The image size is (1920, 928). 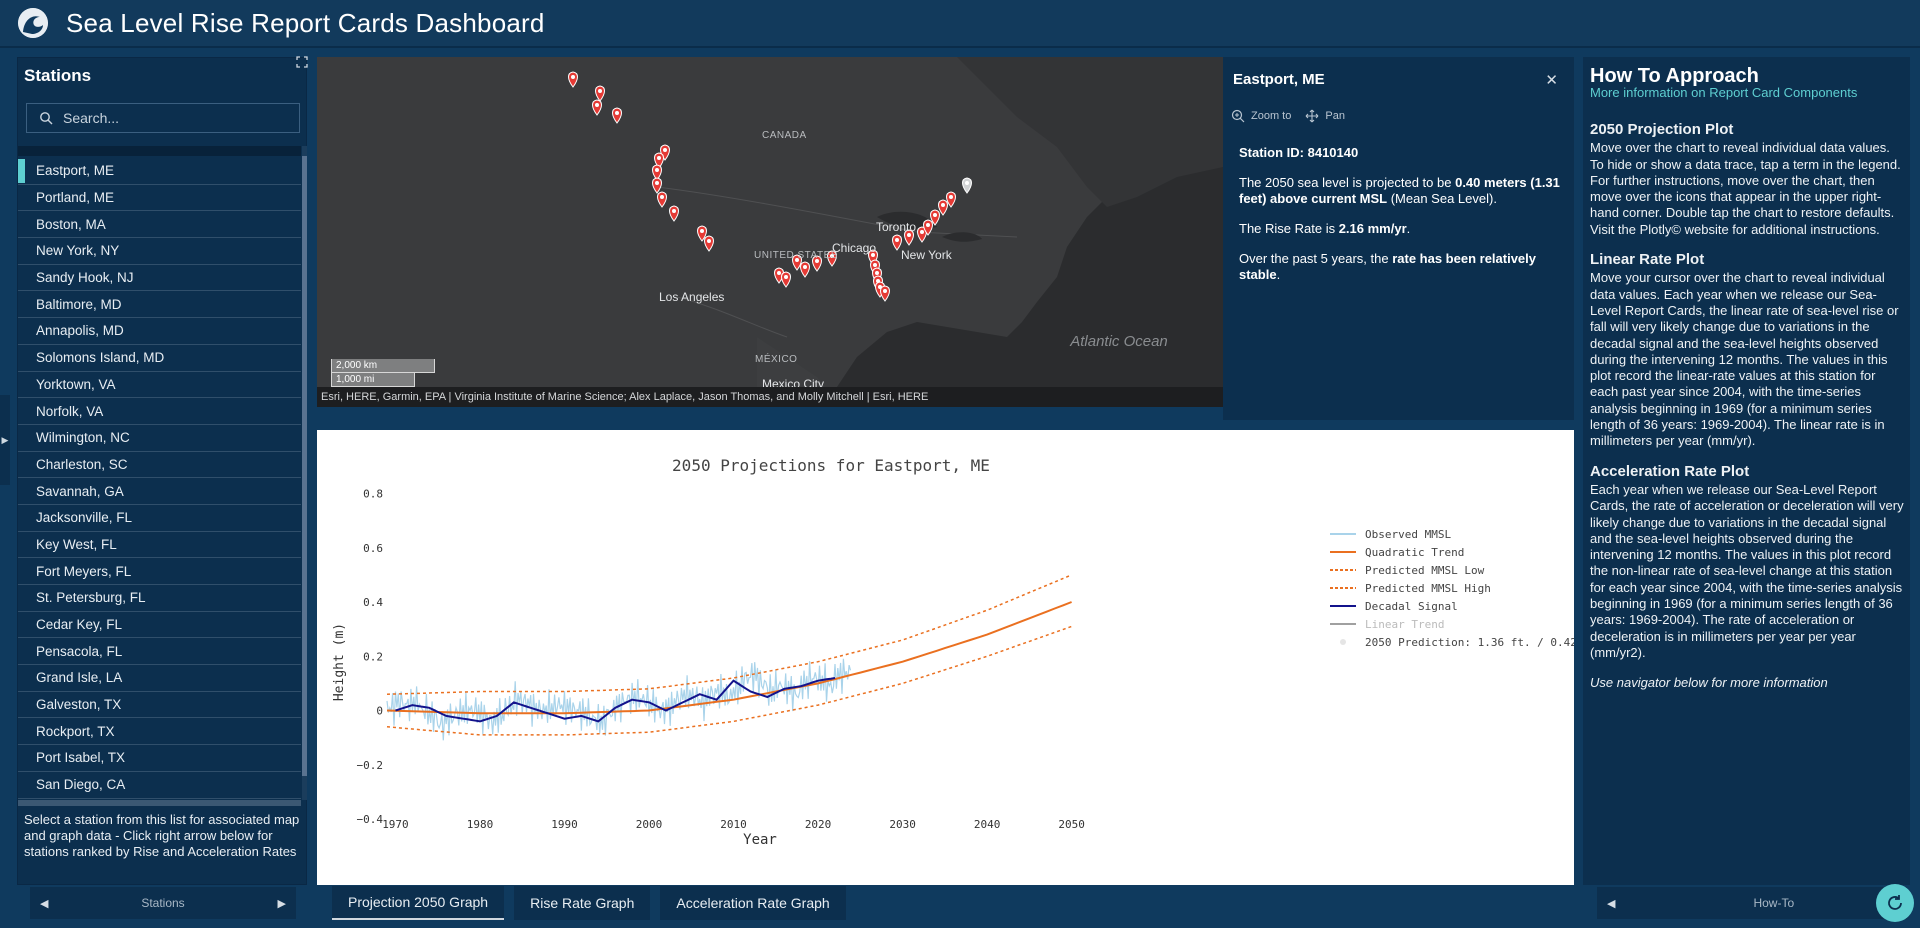 What do you see at coordinates (159, 331) in the screenshot?
I see `station-list-item: Annapolis, MD` at bounding box center [159, 331].